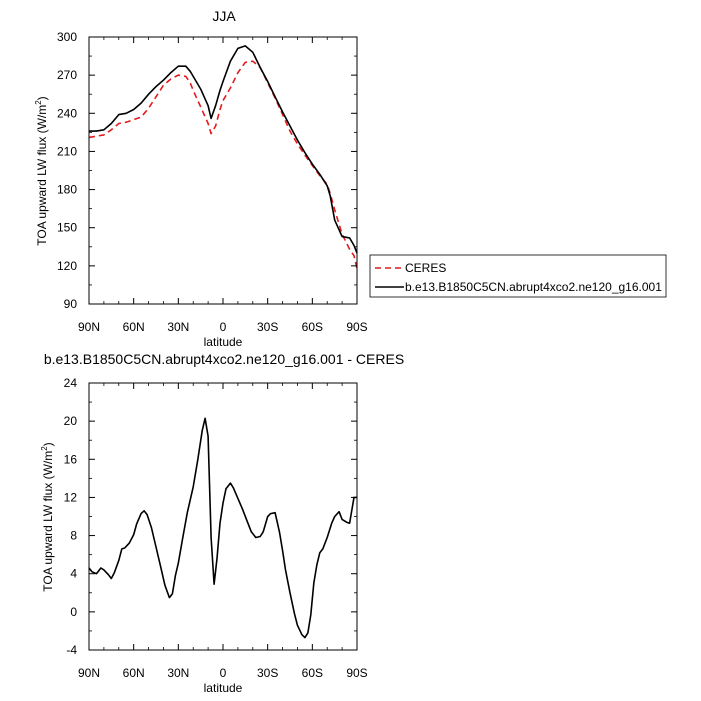 Image resolution: width=701 pixels, height=701 pixels. What do you see at coordinates (67, 266) in the screenshot?
I see `top-ytick-label: 120` at bounding box center [67, 266].